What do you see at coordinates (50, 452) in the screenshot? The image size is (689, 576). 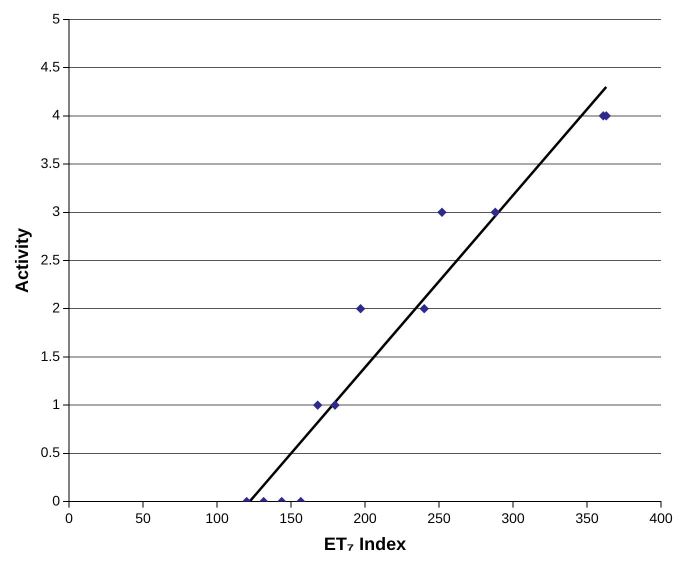 I see `y-tick-label: 0.5` at bounding box center [50, 452].